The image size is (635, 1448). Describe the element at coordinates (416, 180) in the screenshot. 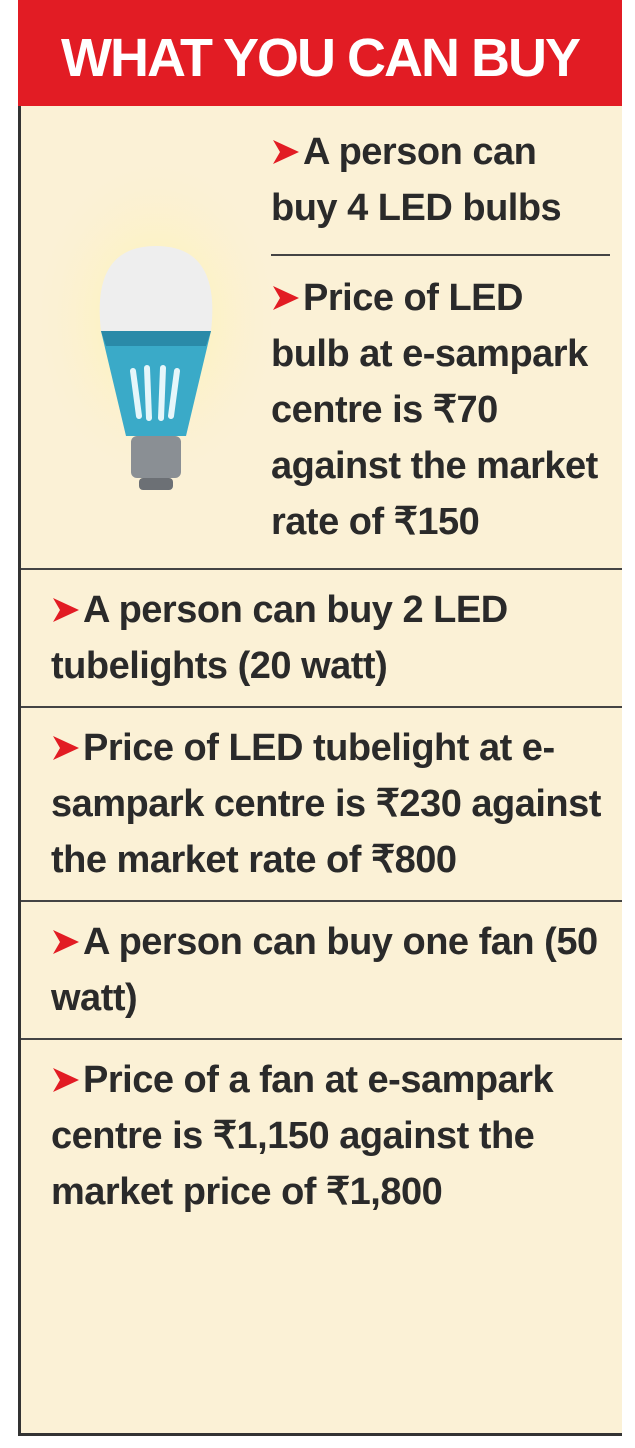

I see `item-text: A person can buy 4 LED bulbs` at that location.